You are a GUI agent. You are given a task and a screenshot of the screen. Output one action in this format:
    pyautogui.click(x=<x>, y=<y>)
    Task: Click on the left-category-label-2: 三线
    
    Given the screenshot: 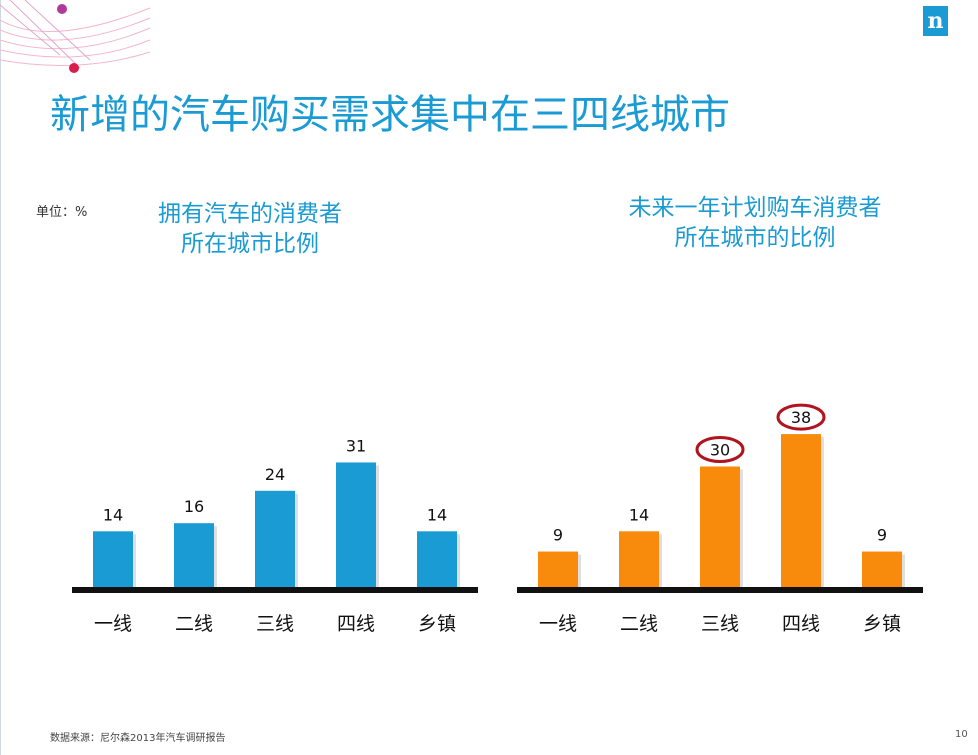 What is the action you would take?
    pyautogui.click(x=275, y=624)
    